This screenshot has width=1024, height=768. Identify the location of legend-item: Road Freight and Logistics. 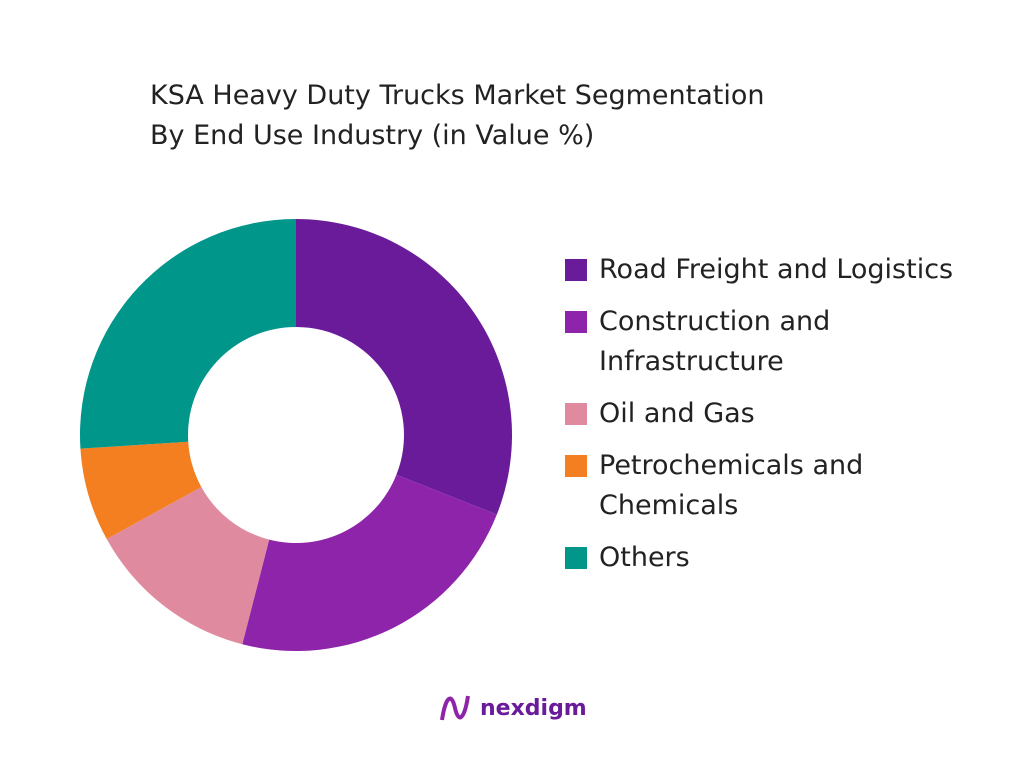
(787, 270).